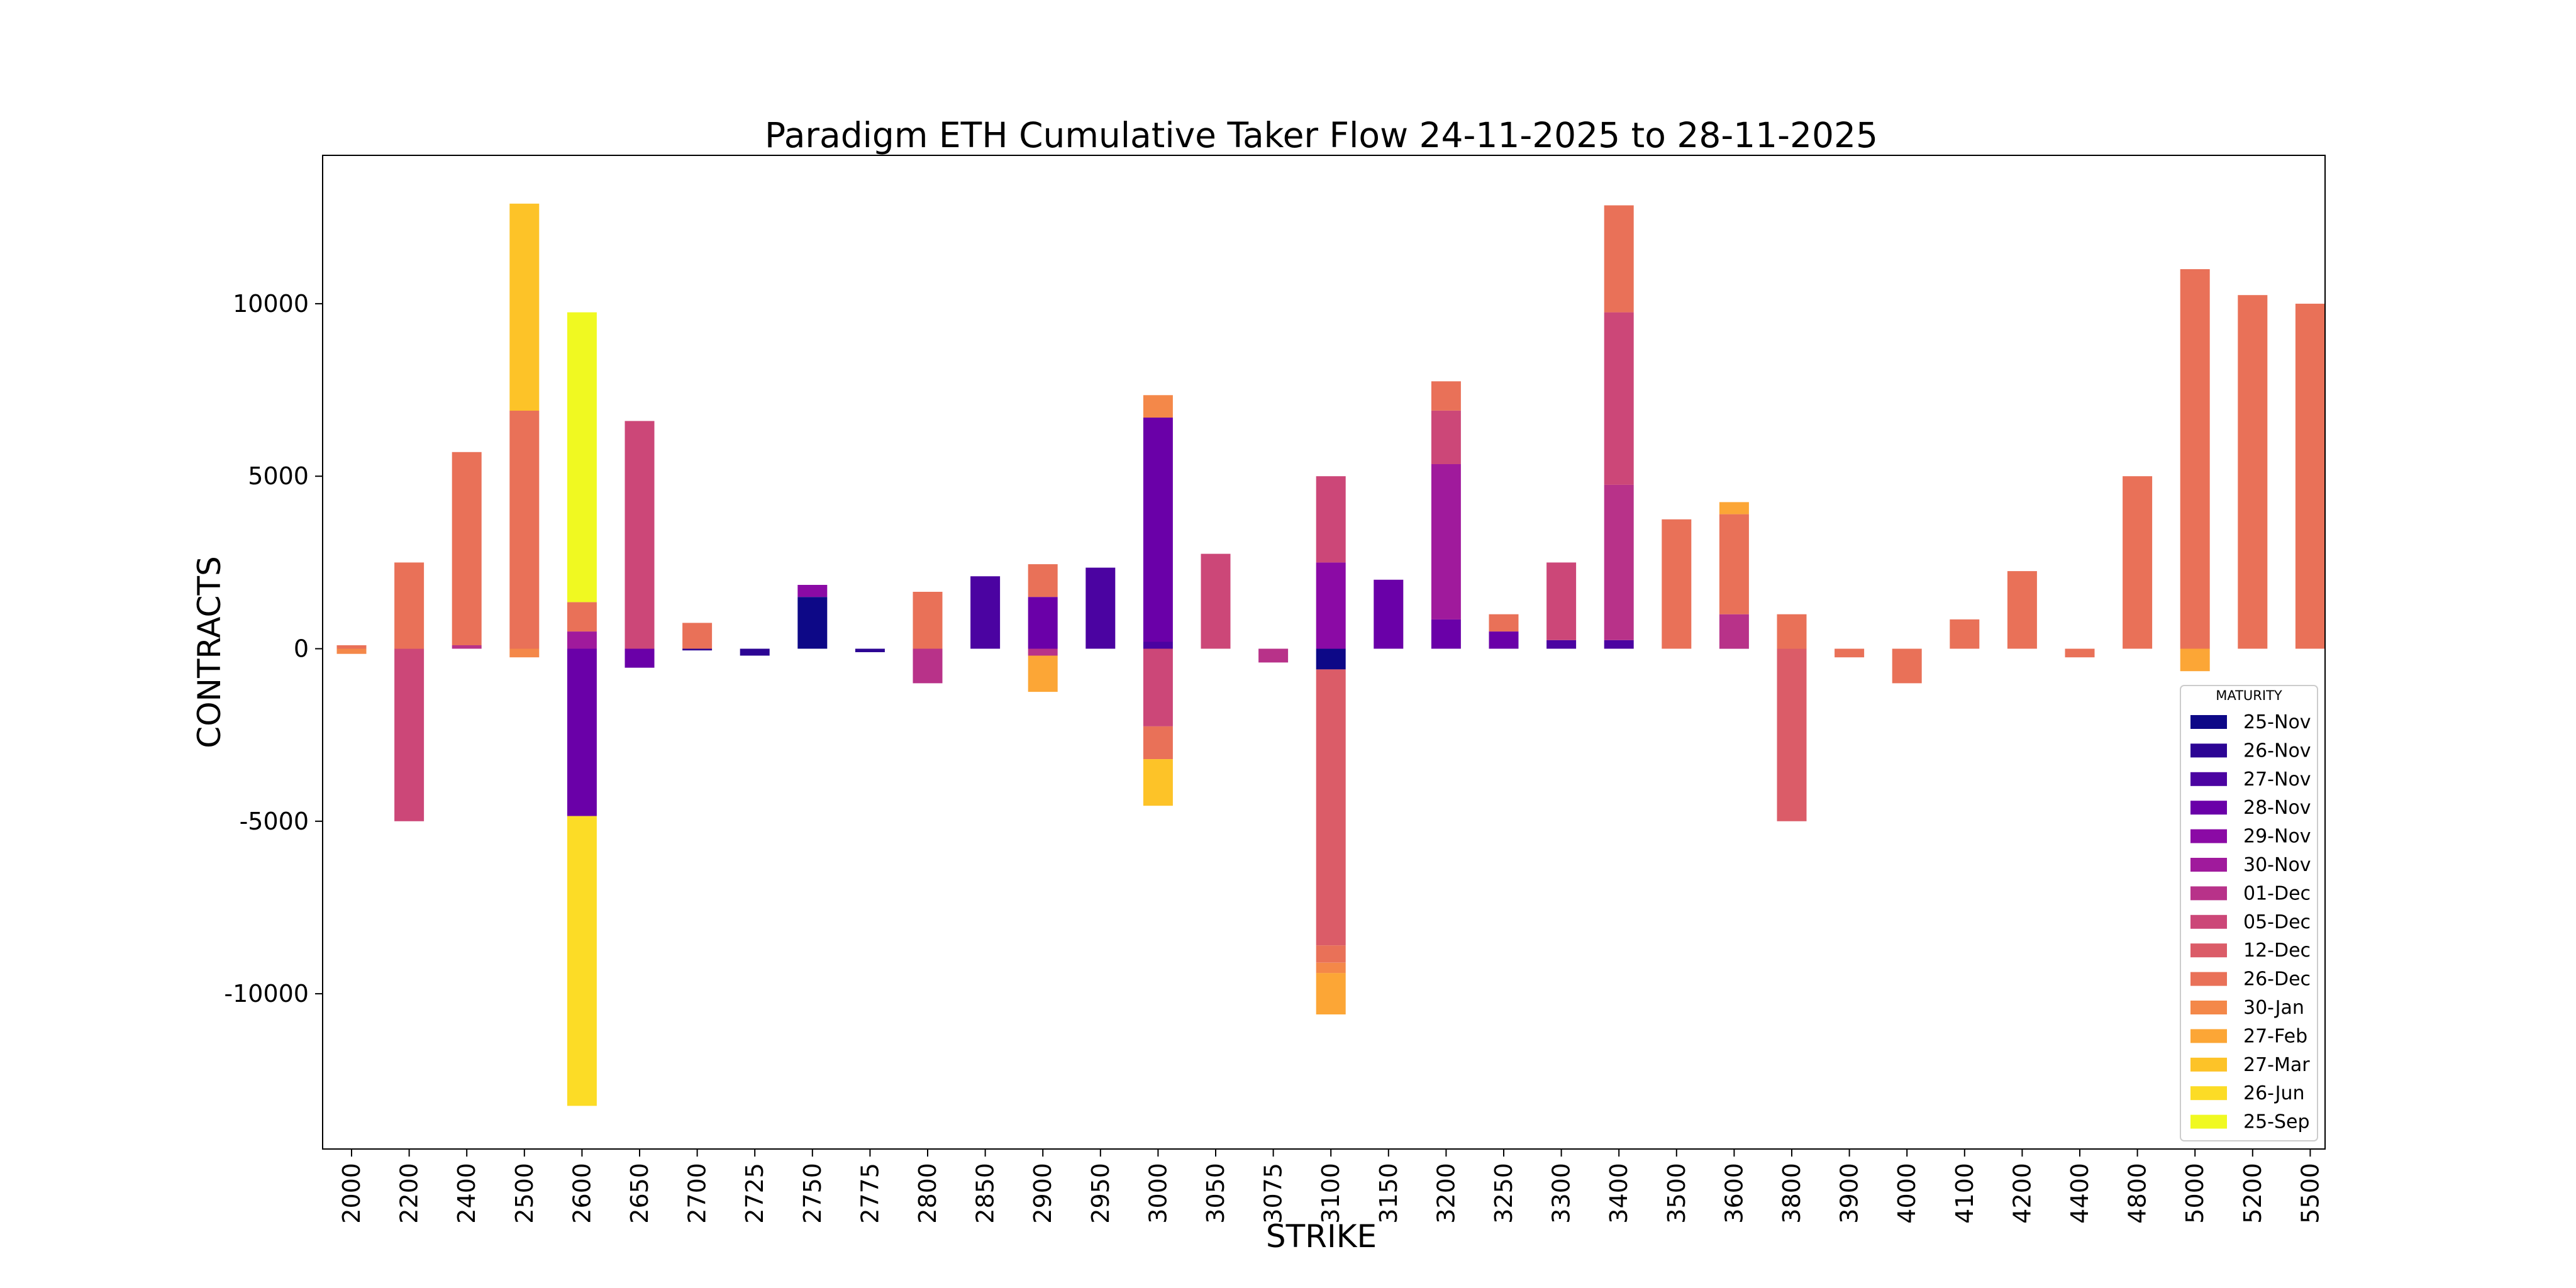  I want to click on x-tick-label: 3075, so click(1273, 1193).